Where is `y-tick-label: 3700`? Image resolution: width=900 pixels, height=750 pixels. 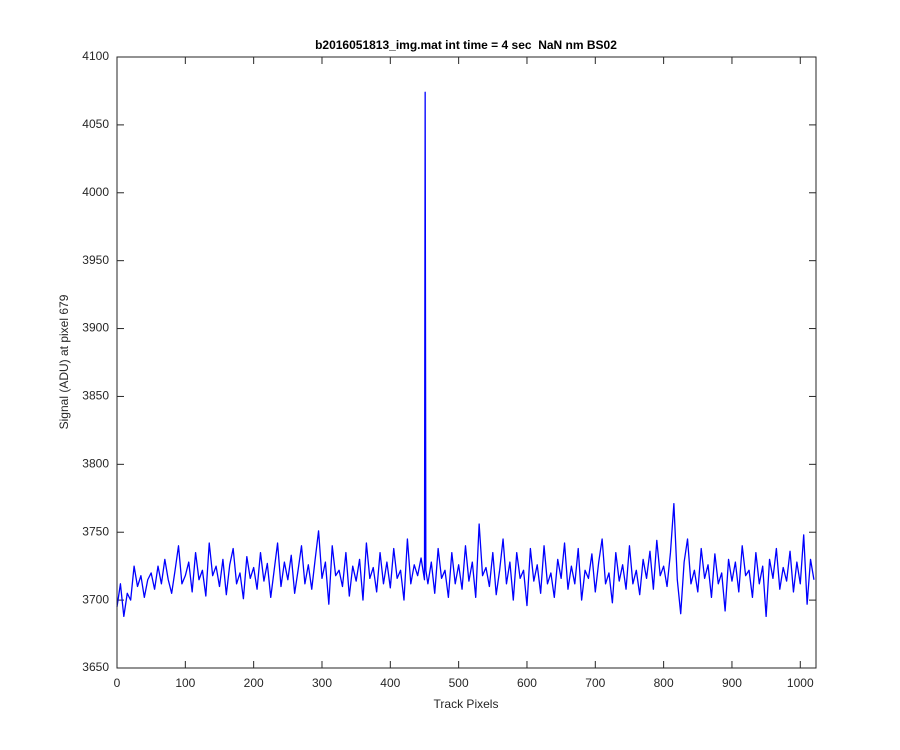 y-tick-label: 3700 is located at coordinates (95, 599).